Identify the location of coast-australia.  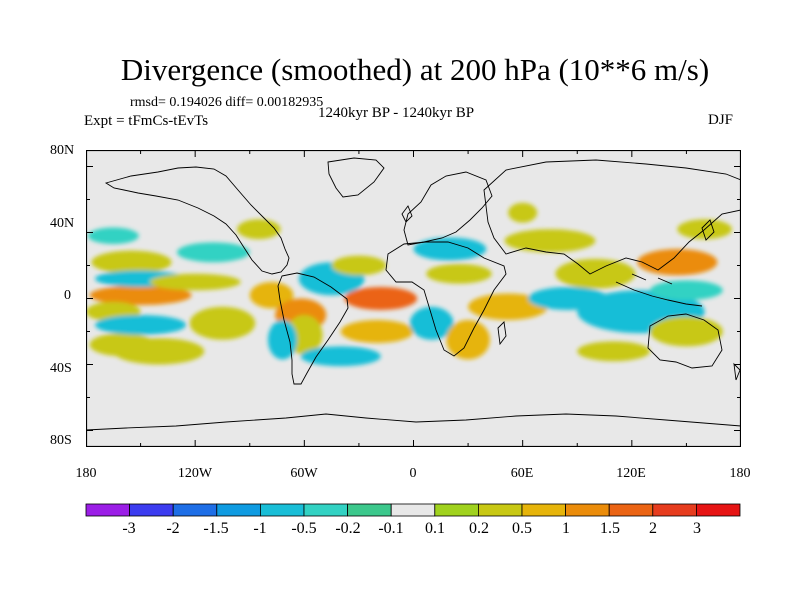
(685, 341).